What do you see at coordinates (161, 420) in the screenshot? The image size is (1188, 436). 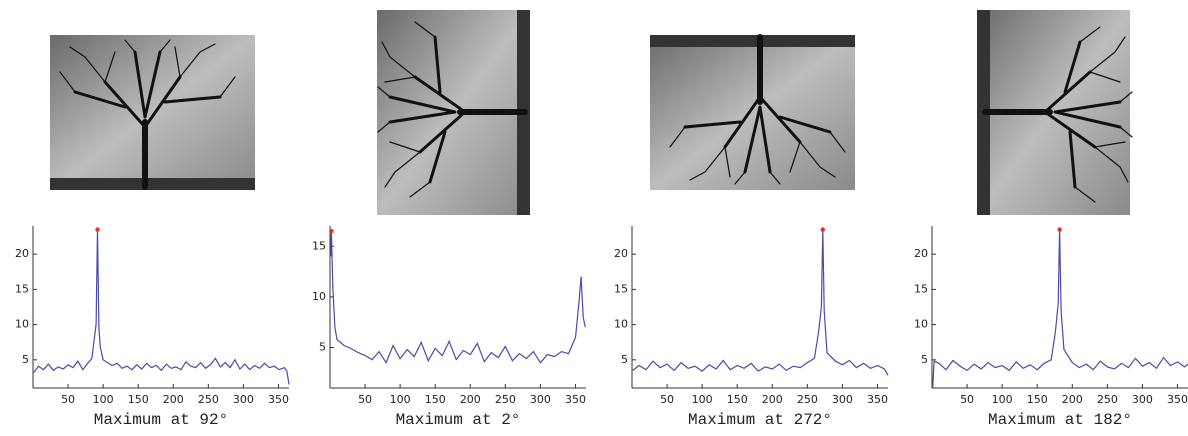 I see `x-axis-label: Maximum at 92°` at bounding box center [161, 420].